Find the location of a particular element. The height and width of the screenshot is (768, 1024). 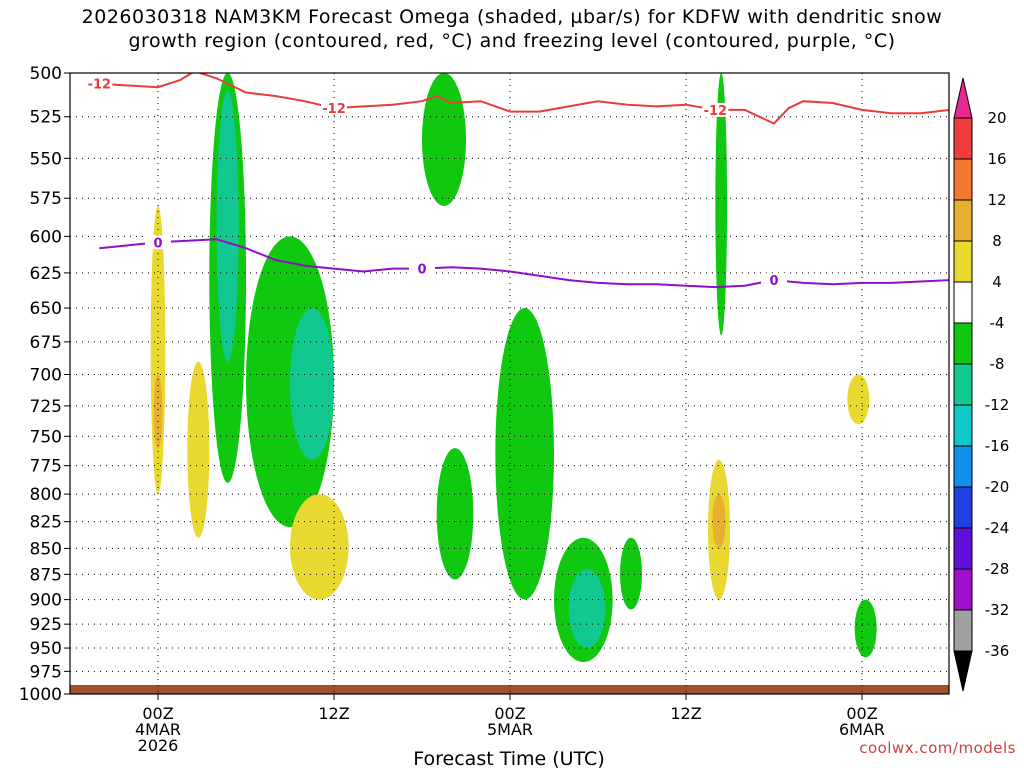

credit-text: coolwx.com/models is located at coordinates (937, 748).